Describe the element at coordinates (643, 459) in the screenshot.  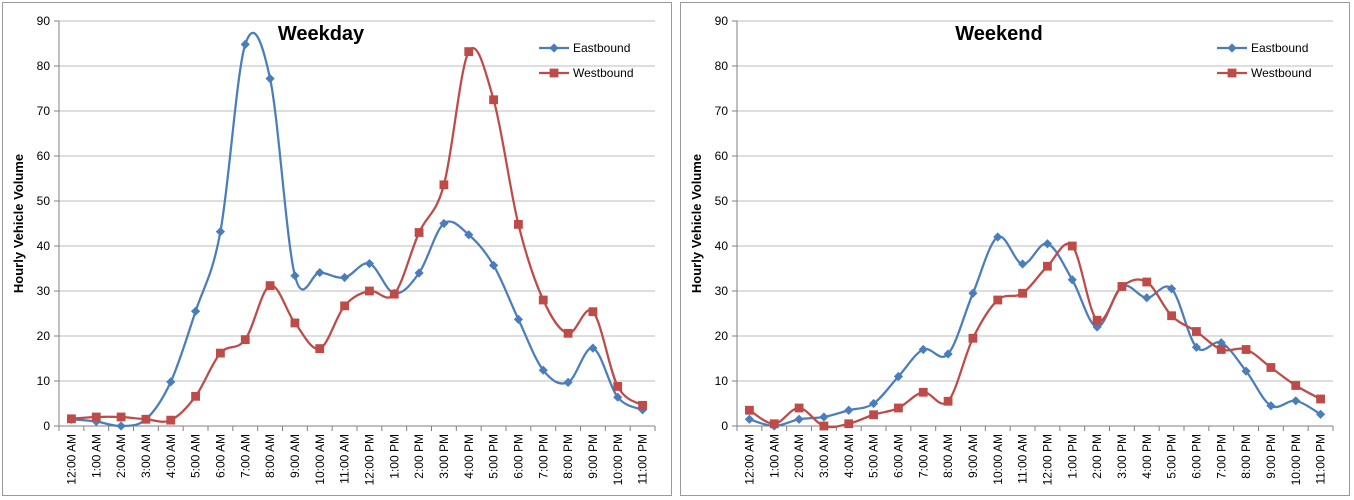
I see `x-tick-label: 11:00 PM` at that location.